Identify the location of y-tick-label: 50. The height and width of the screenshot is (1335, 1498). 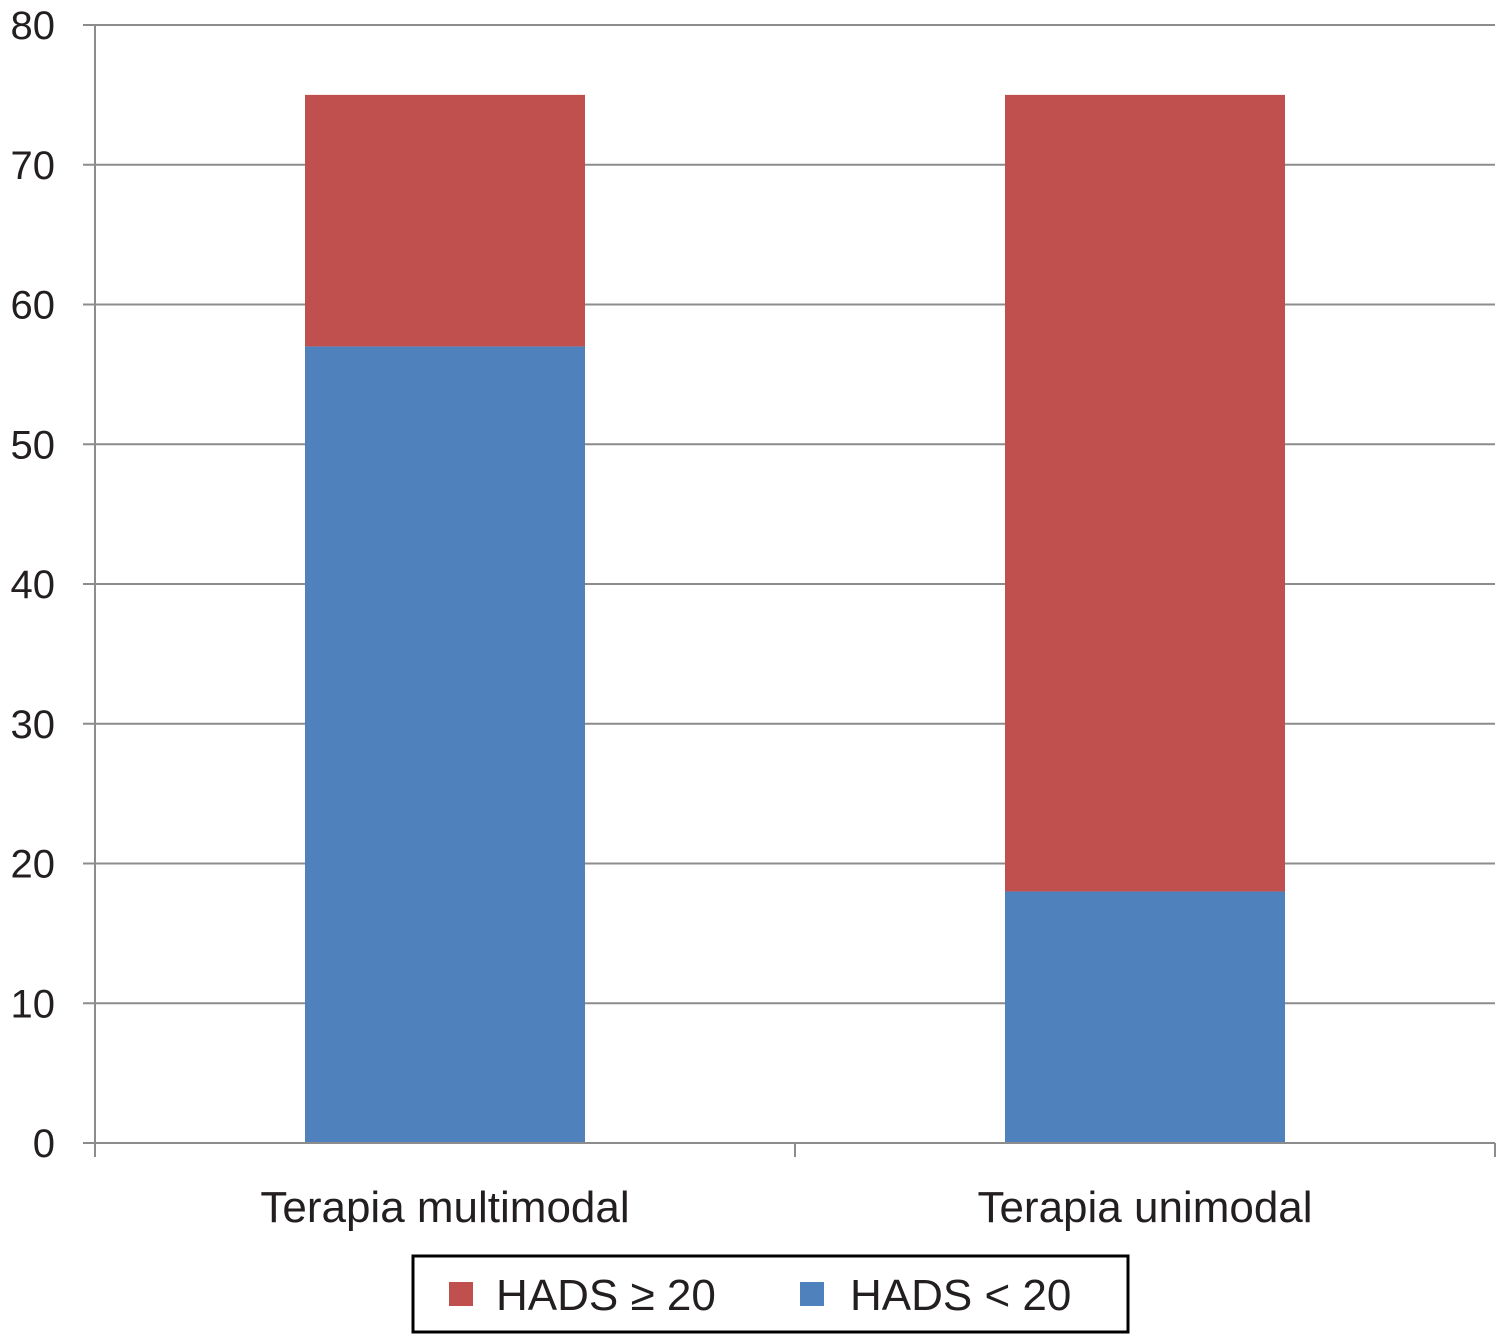
(33, 445).